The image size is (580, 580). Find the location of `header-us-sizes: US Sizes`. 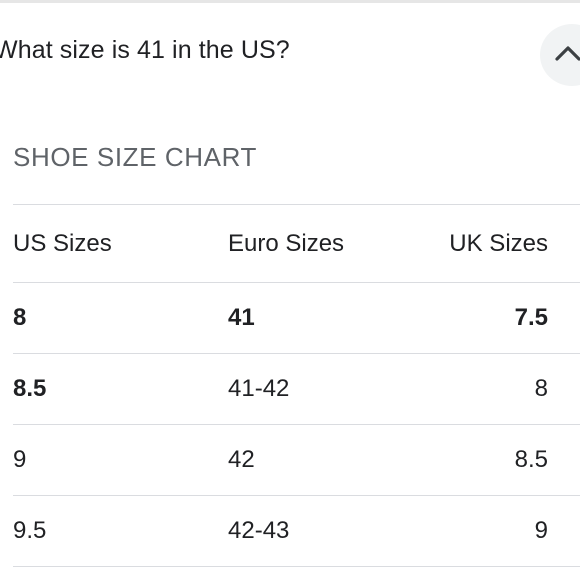

header-us-sizes: US Sizes is located at coordinates (62, 243).